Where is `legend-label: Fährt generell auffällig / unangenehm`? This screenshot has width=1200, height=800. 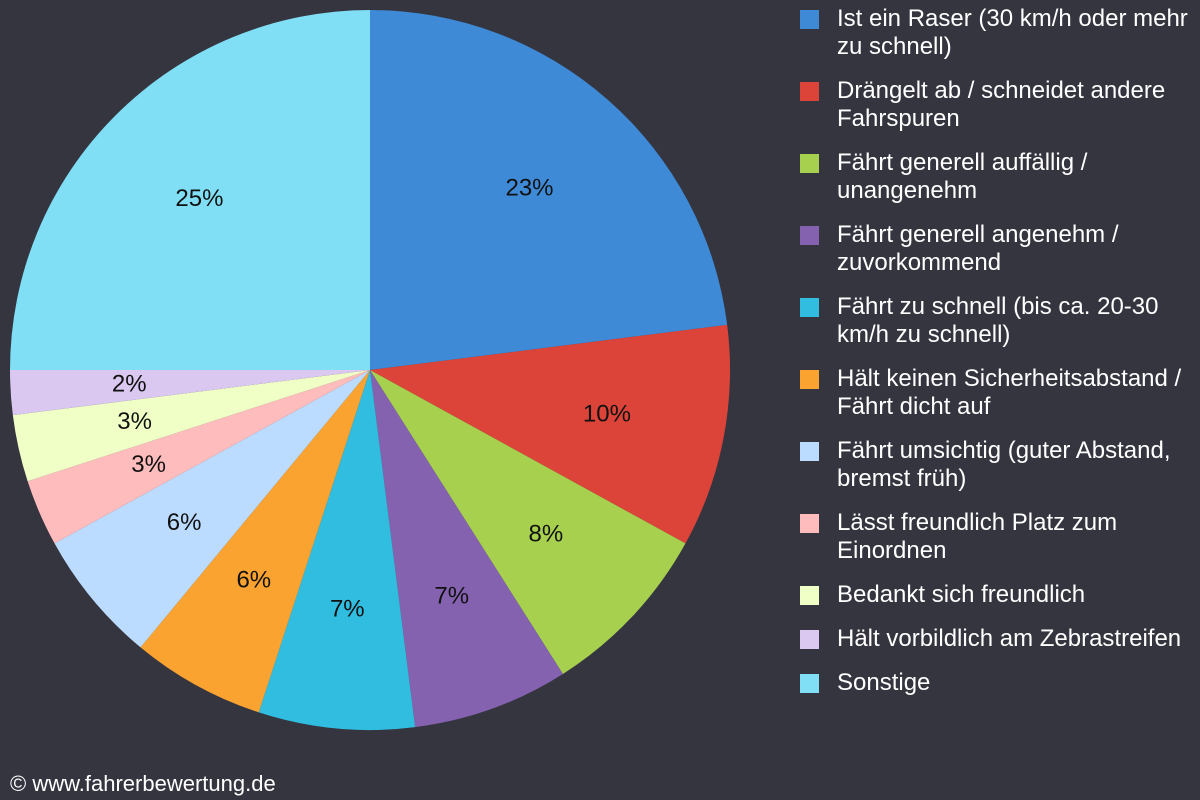 legend-label: Fährt generell auffällig / unangenehm is located at coordinates (962, 176).